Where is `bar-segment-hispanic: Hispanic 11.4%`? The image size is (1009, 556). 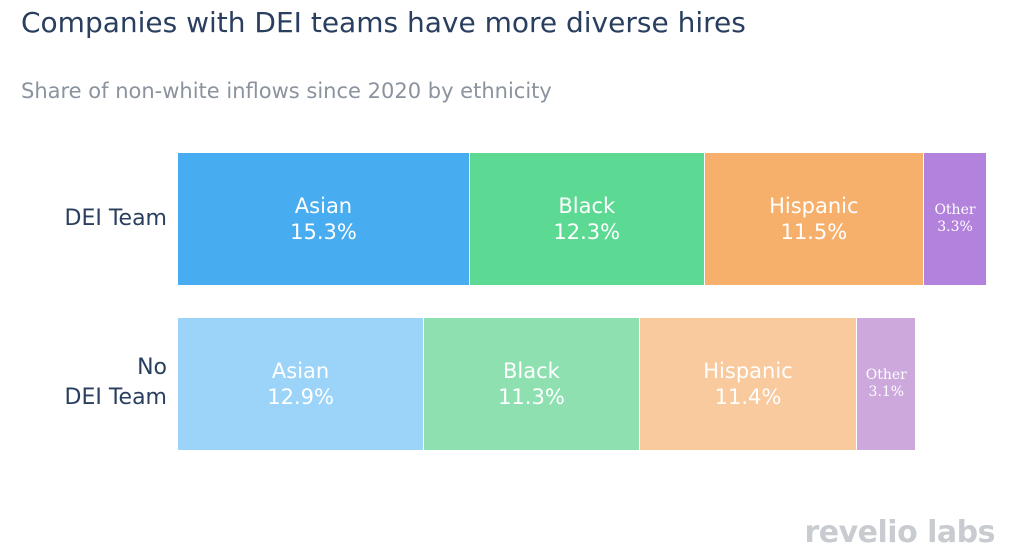
bar-segment-hispanic: Hispanic 11.4% is located at coordinates (748, 384).